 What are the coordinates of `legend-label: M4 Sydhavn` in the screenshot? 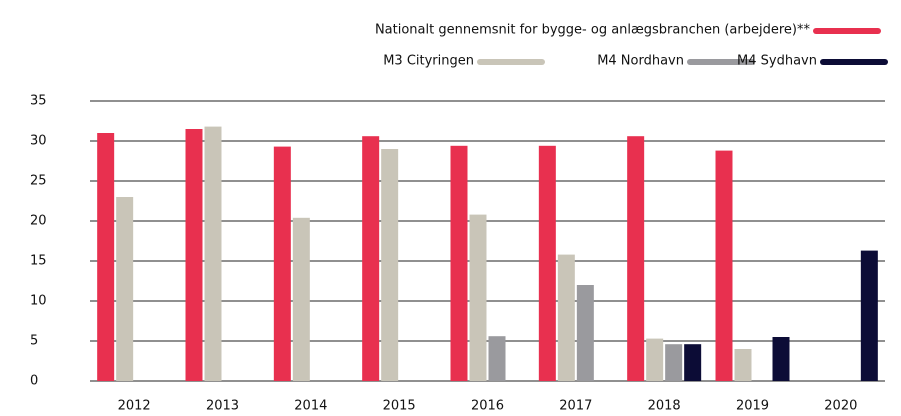 It's located at (777, 61).